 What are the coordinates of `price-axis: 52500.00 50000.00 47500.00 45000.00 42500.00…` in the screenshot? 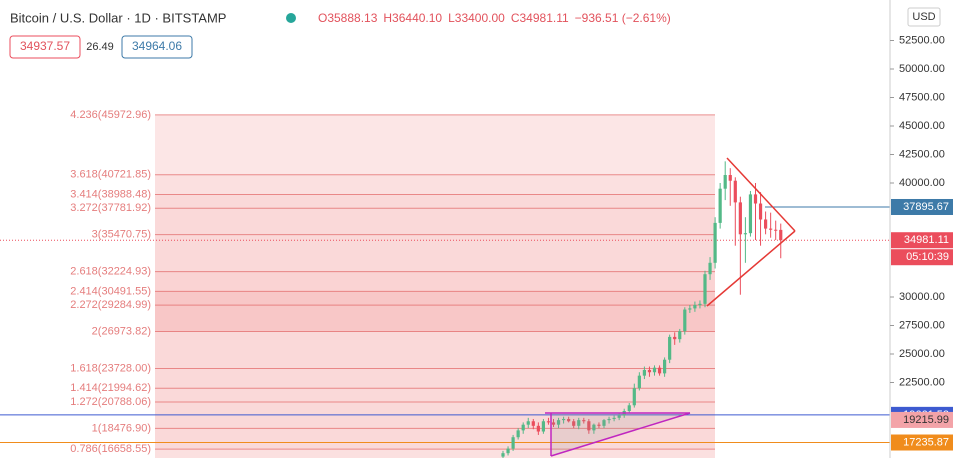 It's located at (921, 229).